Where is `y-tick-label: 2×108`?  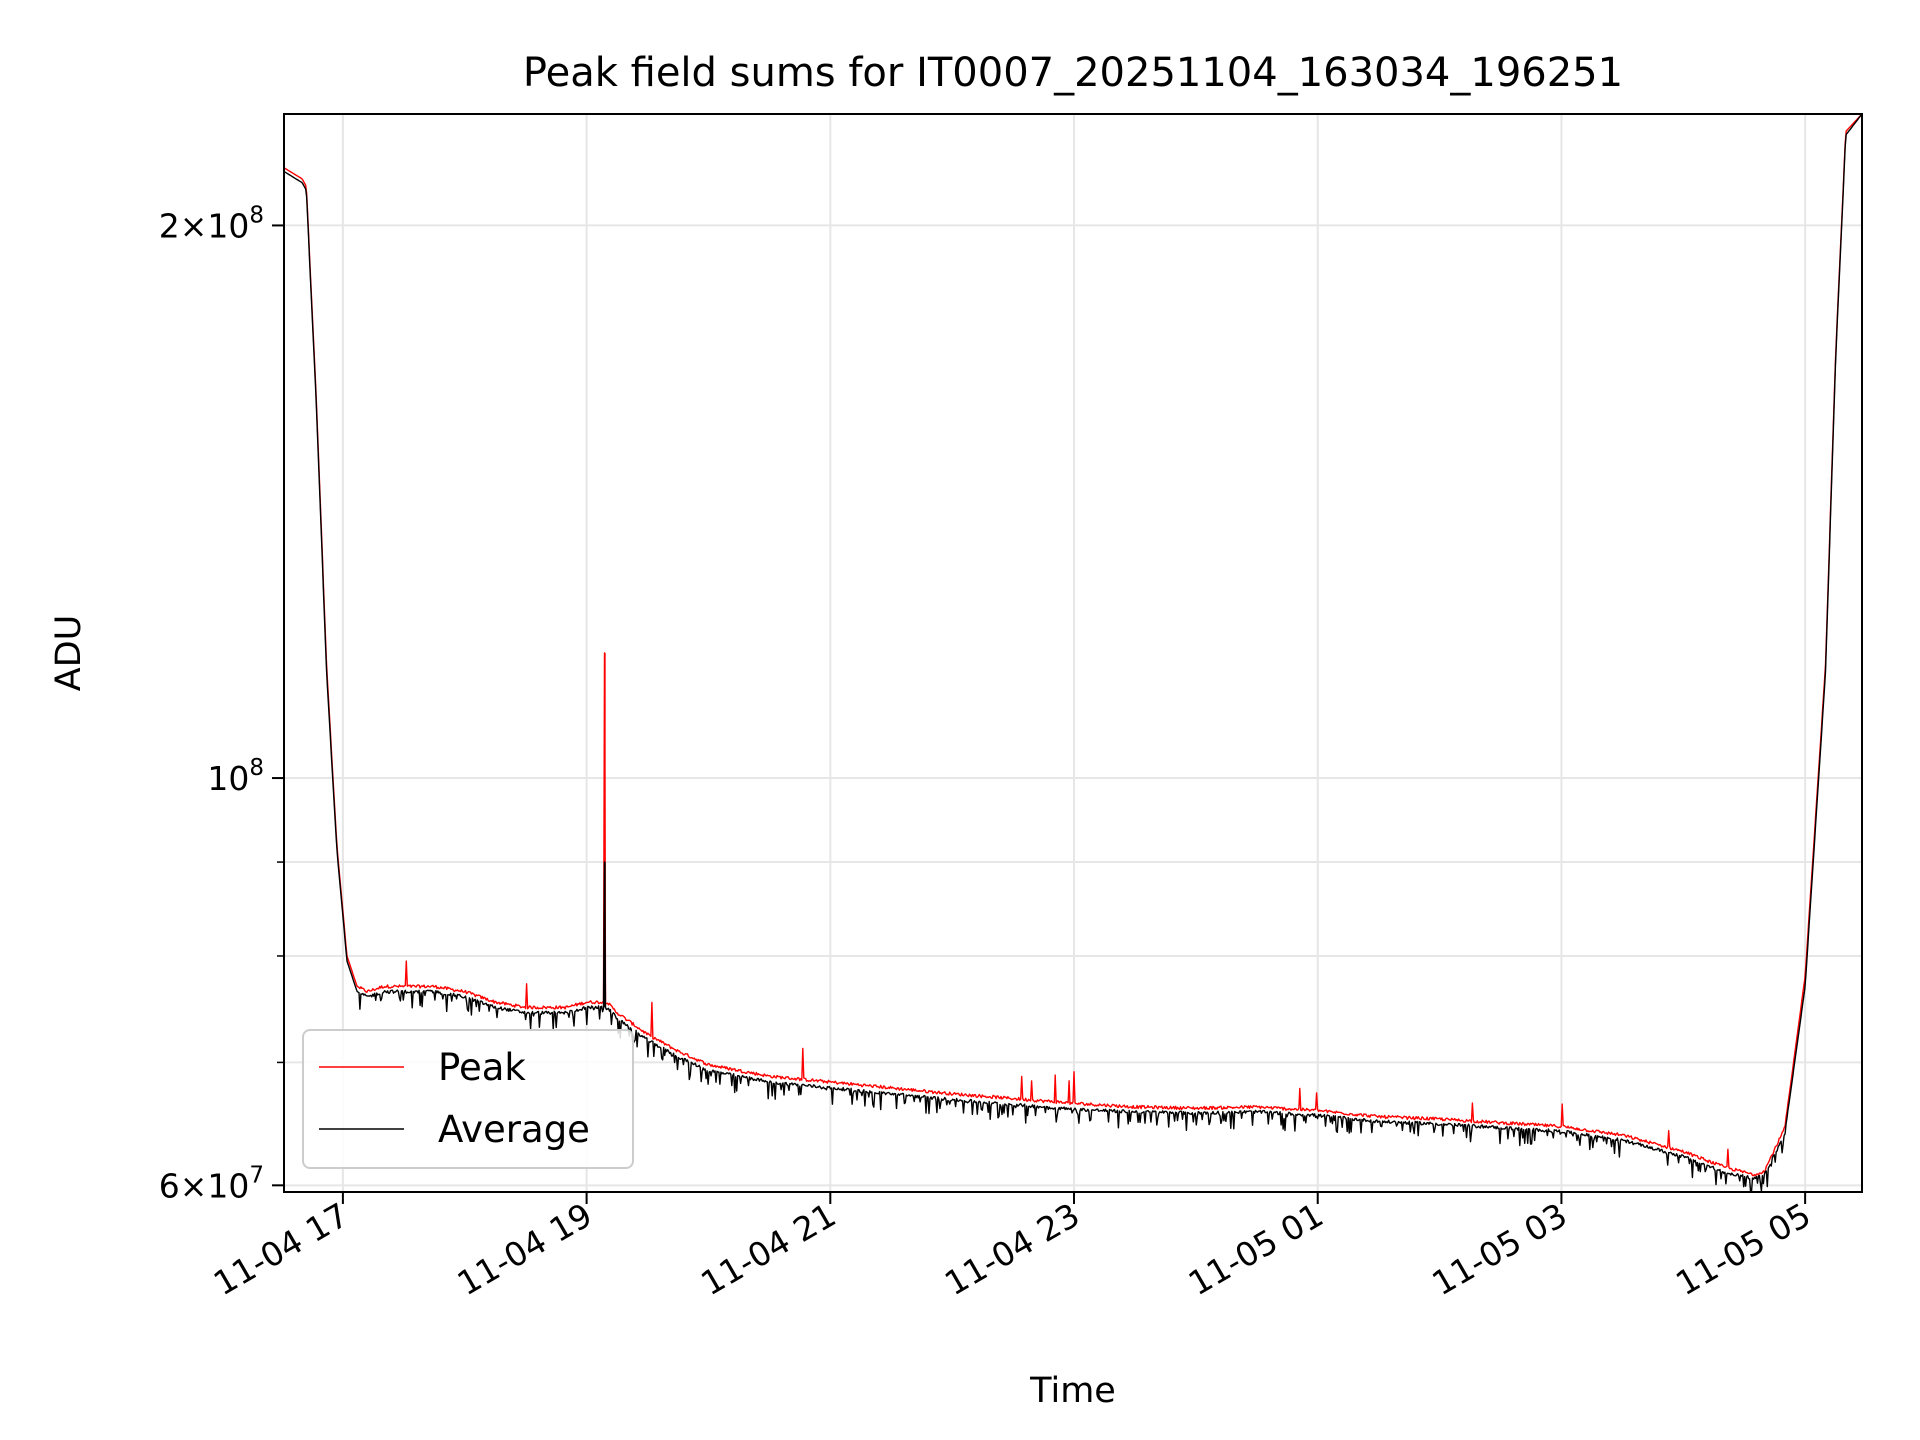
y-tick-label: 2×108 is located at coordinates (211, 223).